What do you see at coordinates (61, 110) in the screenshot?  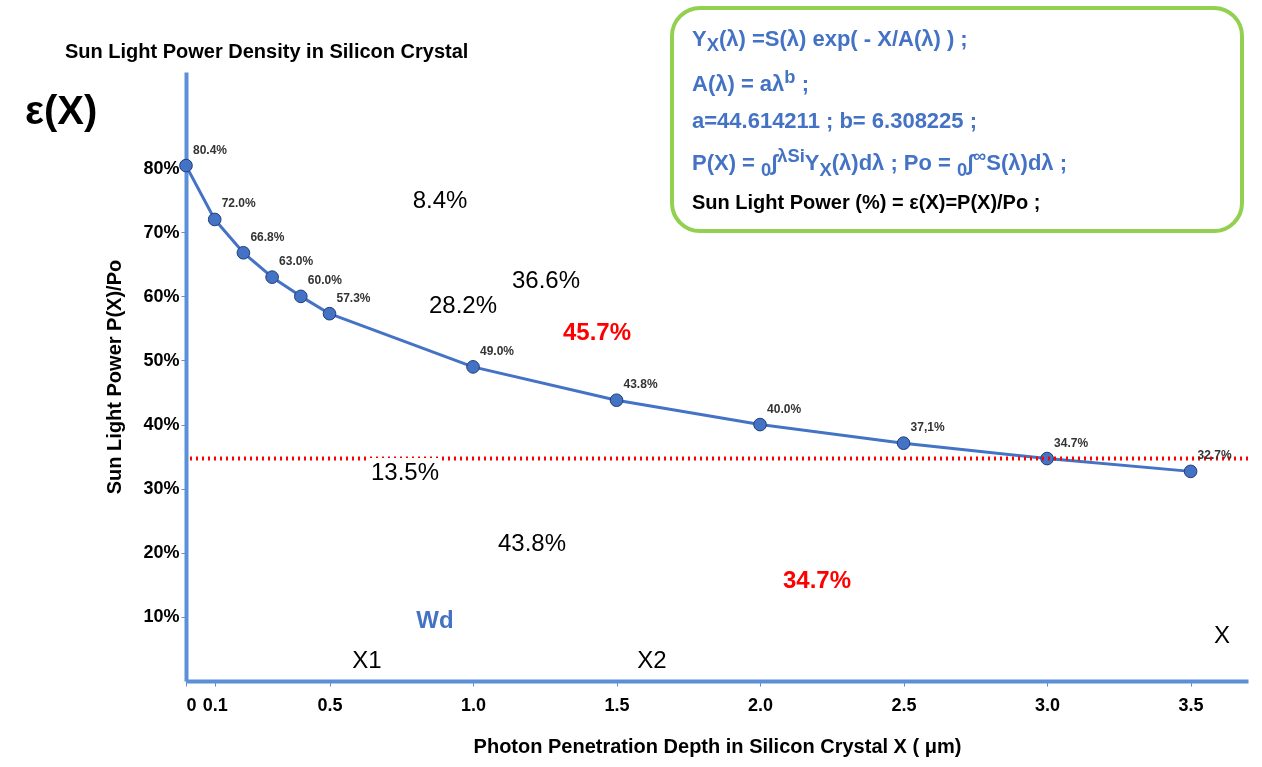 I see `text: ε(X)` at bounding box center [61, 110].